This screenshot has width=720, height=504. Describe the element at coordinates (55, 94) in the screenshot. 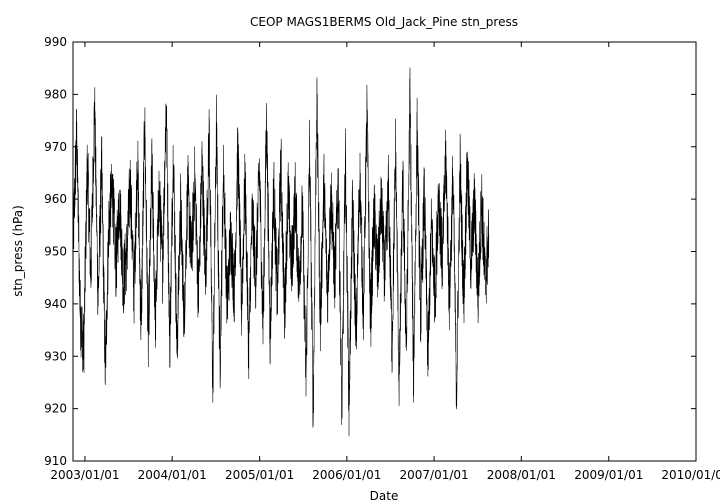

I see `y-tick-label: 980` at that location.